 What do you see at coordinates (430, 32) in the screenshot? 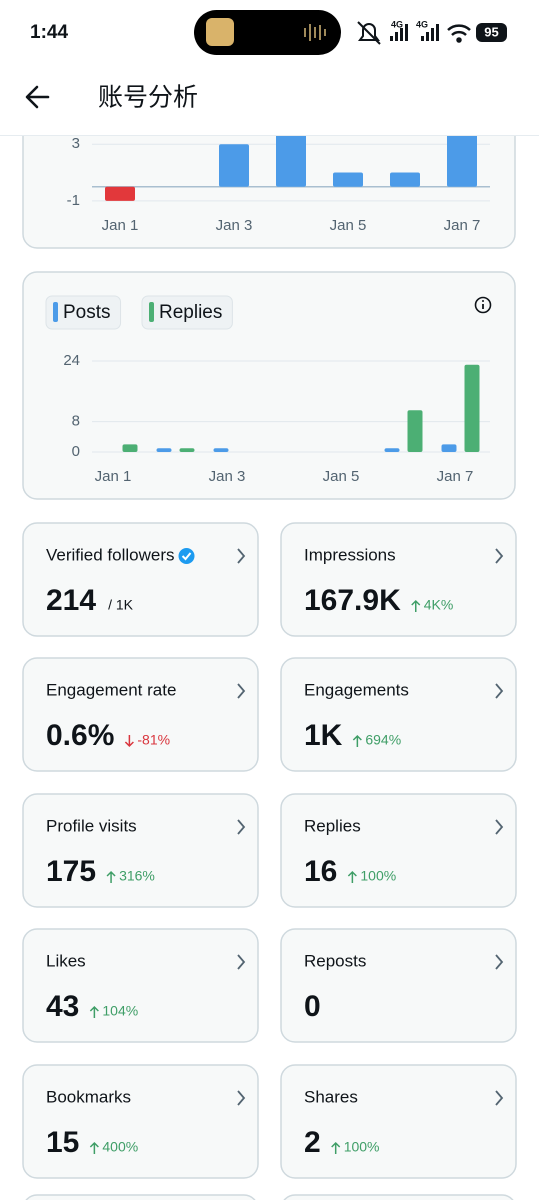
I see `signal` at bounding box center [430, 32].